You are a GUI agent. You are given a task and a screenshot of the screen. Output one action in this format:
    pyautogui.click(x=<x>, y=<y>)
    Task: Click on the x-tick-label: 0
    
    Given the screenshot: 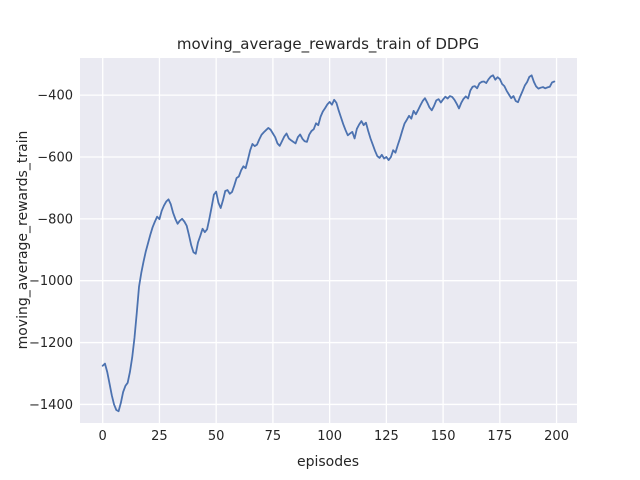 What is the action you would take?
    pyautogui.click(x=103, y=436)
    